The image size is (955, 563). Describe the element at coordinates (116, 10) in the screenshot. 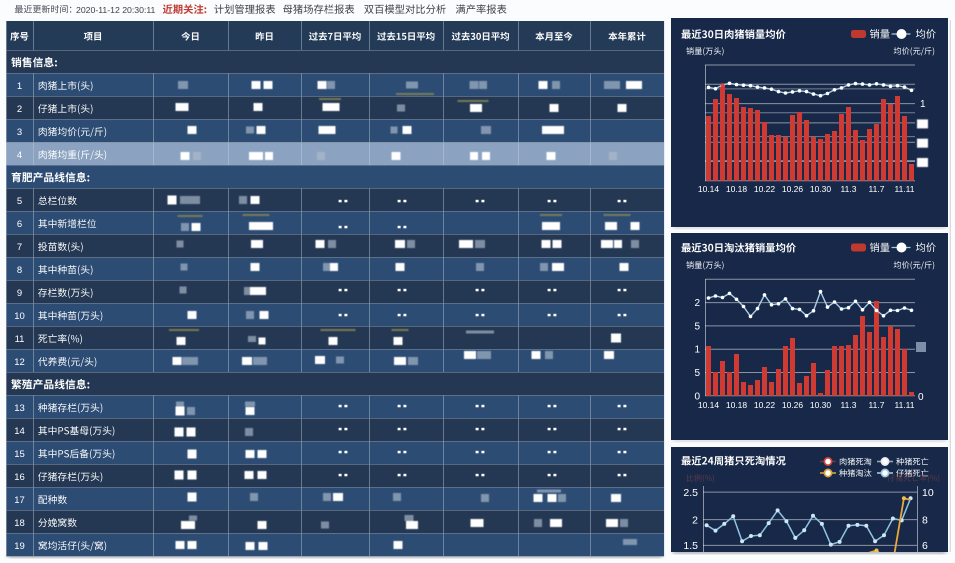

I see `svg-text: 2020-11-12 20:30:11` at that location.